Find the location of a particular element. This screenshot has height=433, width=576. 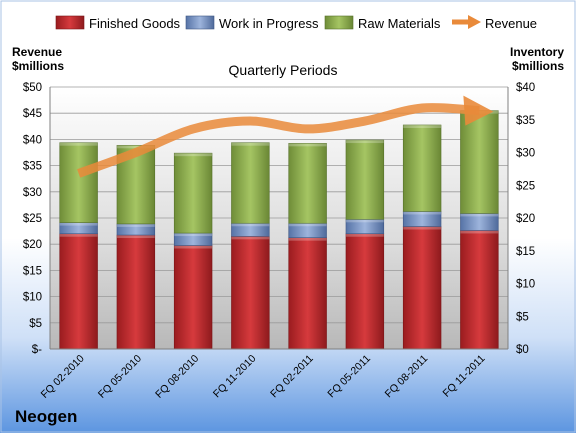

right-axis-title-line1: Inventory is located at coordinates (537, 52).